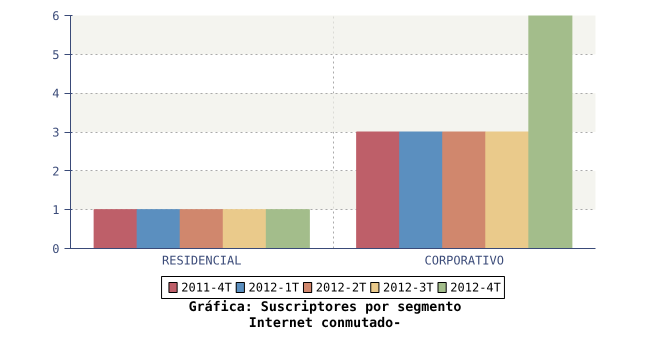  I want to click on y-tick-label: 5, so click(56, 55).